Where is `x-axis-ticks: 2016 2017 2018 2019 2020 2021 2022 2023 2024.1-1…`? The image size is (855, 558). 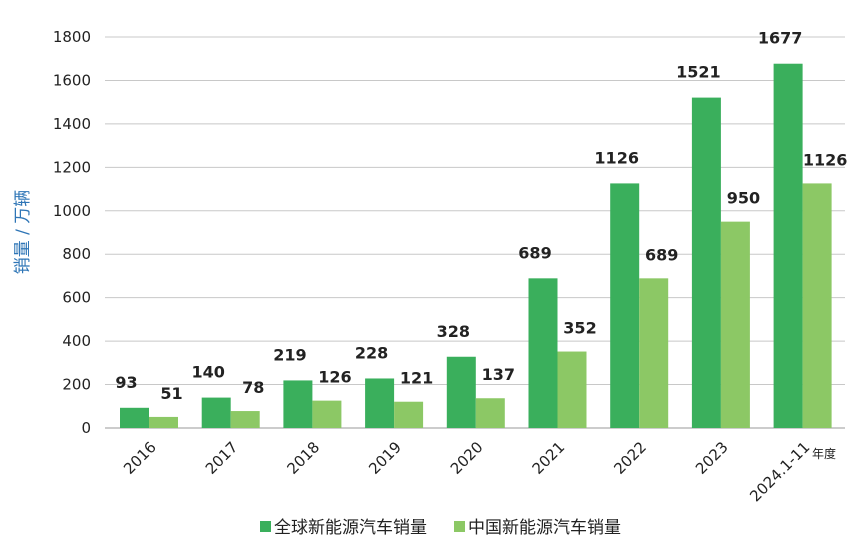
x-axis-ticks: 2016 2017 2018 2019 2020 2021 2022 2023 2024.1-1… is located at coordinates (466, 471).